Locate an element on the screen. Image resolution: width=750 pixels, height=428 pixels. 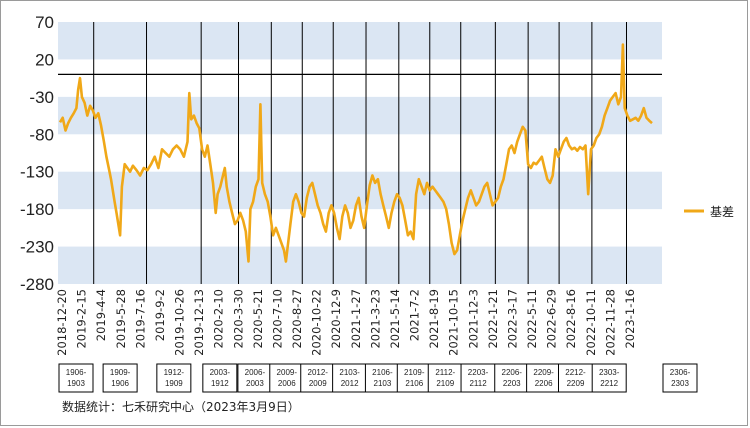
contract-tag-label: 2109 is located at coordinates (445, 383).